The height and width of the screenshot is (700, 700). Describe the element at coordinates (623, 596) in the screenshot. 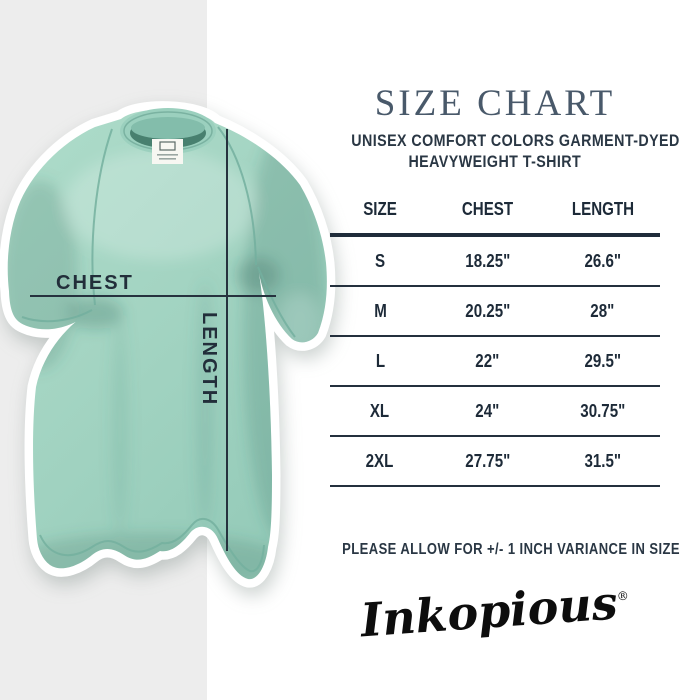

I see `registered-trademark-icon: ®` at that location.